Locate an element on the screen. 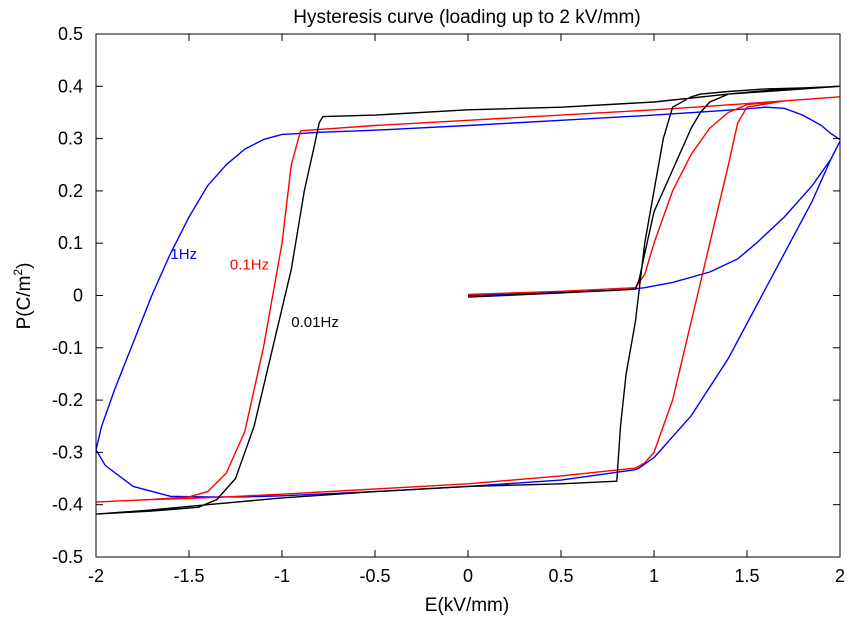 The height and width of the screenshot is (621, 851). y-tick-label: 0.2 is located at coordinates (70, 191).